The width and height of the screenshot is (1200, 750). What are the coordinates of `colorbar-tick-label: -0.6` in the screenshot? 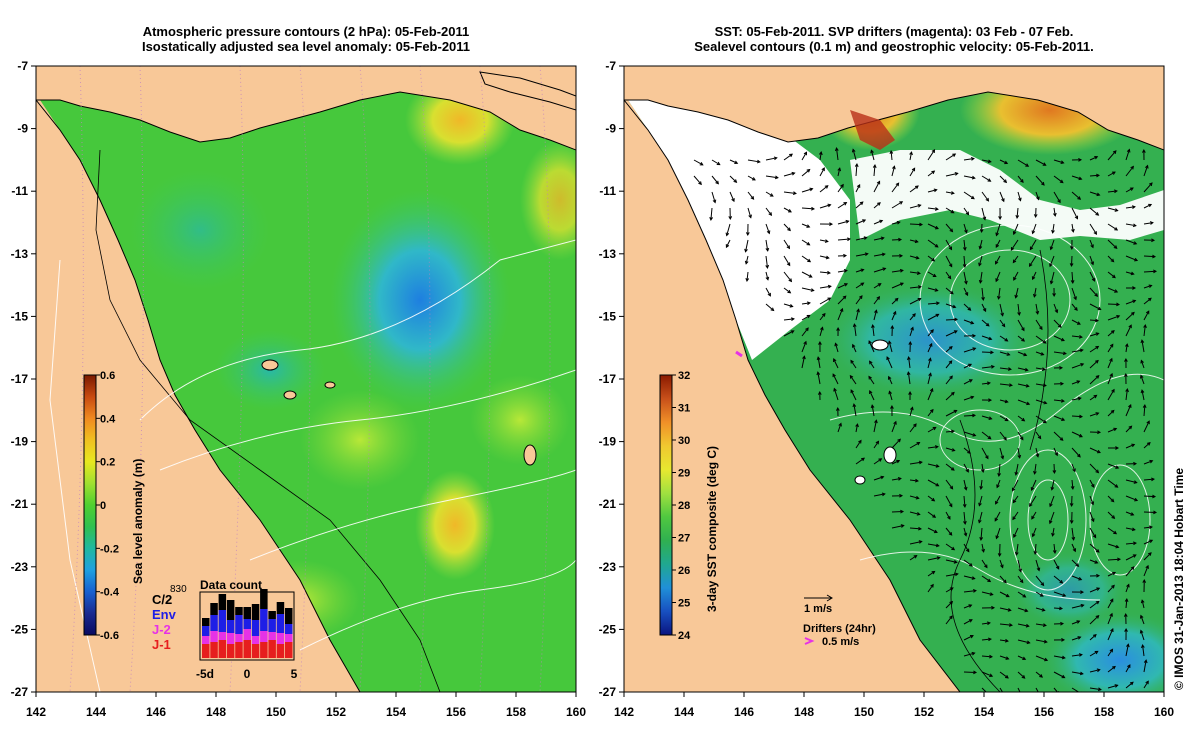 It's located at (109, 636).